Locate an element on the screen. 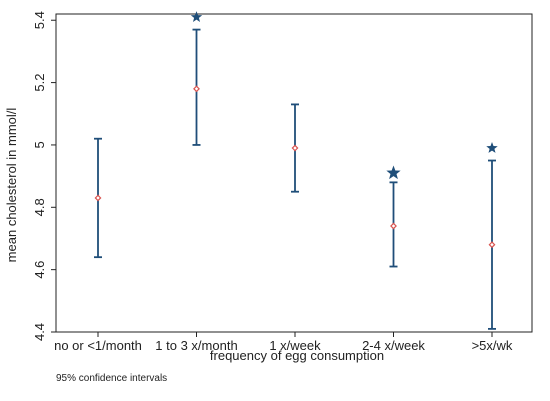 The width and height of the screenshot is (550, 401). y-tick-label: 5 is located at coordinates (39, 144).